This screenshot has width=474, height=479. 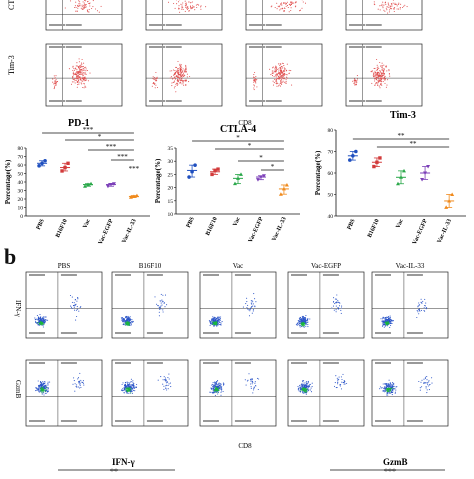 What do you see at coordinates (191, 222) in the screenshot?
I see `x-tick-label: PBS` at bounding box center [191, 222].